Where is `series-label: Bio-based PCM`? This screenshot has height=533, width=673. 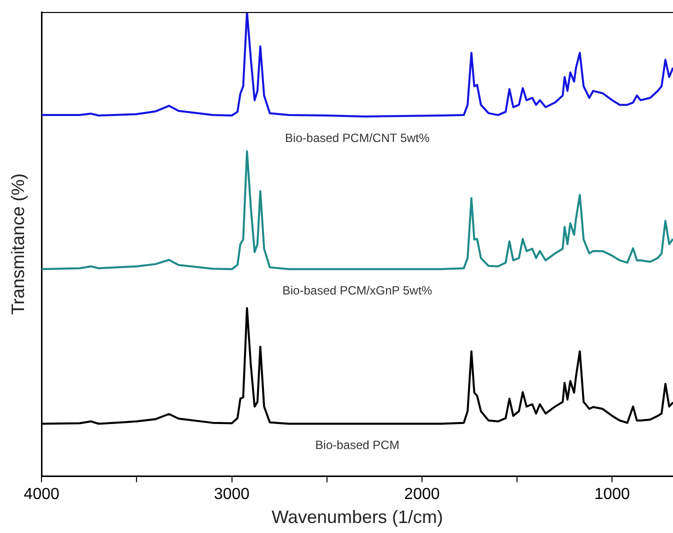 series-label: Bio-based PCM is located at coordinates (357, 445).